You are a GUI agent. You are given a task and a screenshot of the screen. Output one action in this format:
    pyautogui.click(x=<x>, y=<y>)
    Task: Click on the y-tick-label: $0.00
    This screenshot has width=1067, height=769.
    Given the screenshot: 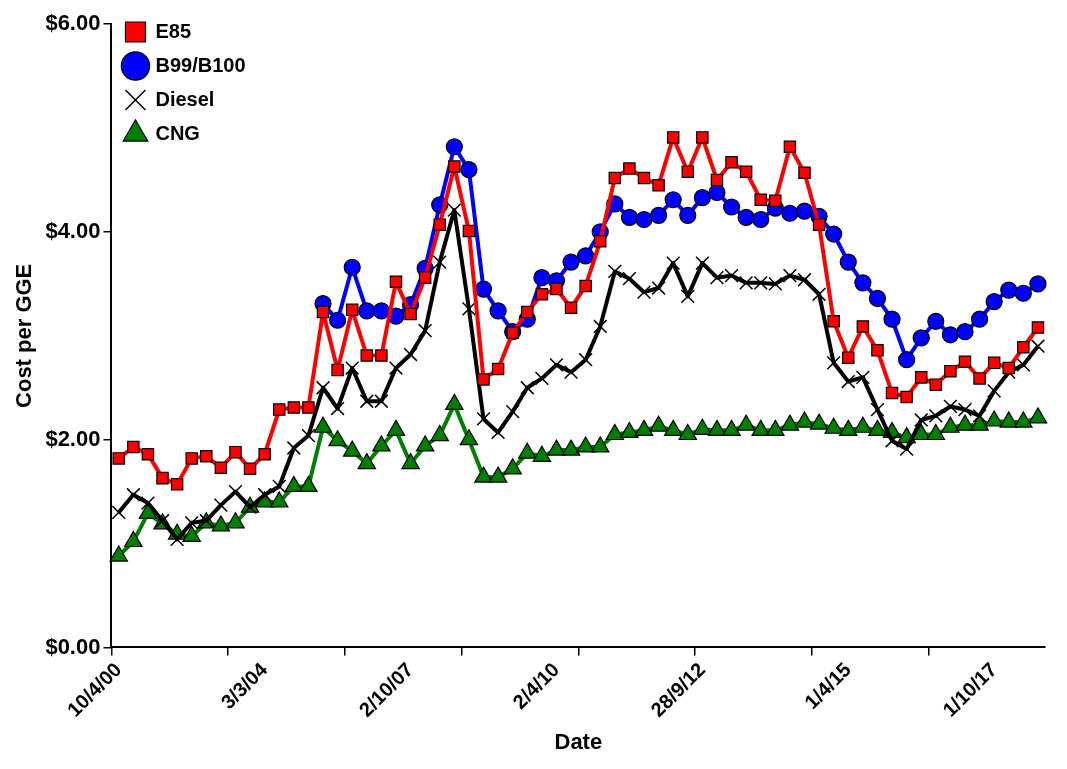 What is the action you would take?
    pyautogui.click(x=73, y=646)
    